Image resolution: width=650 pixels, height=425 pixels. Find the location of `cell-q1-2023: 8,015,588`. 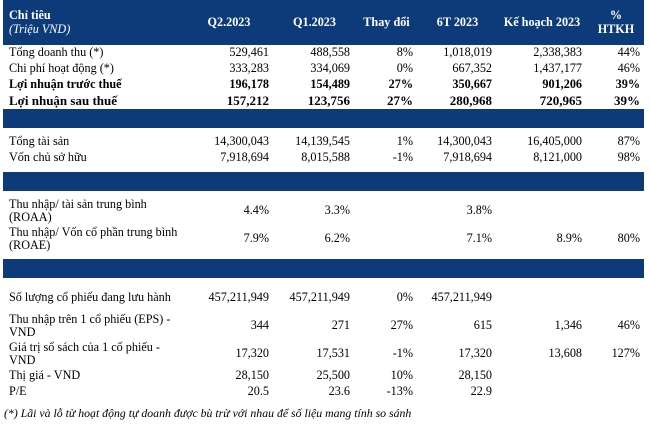

cell-q1-2023: 8,015,588 is located at coordinates (325, 157).